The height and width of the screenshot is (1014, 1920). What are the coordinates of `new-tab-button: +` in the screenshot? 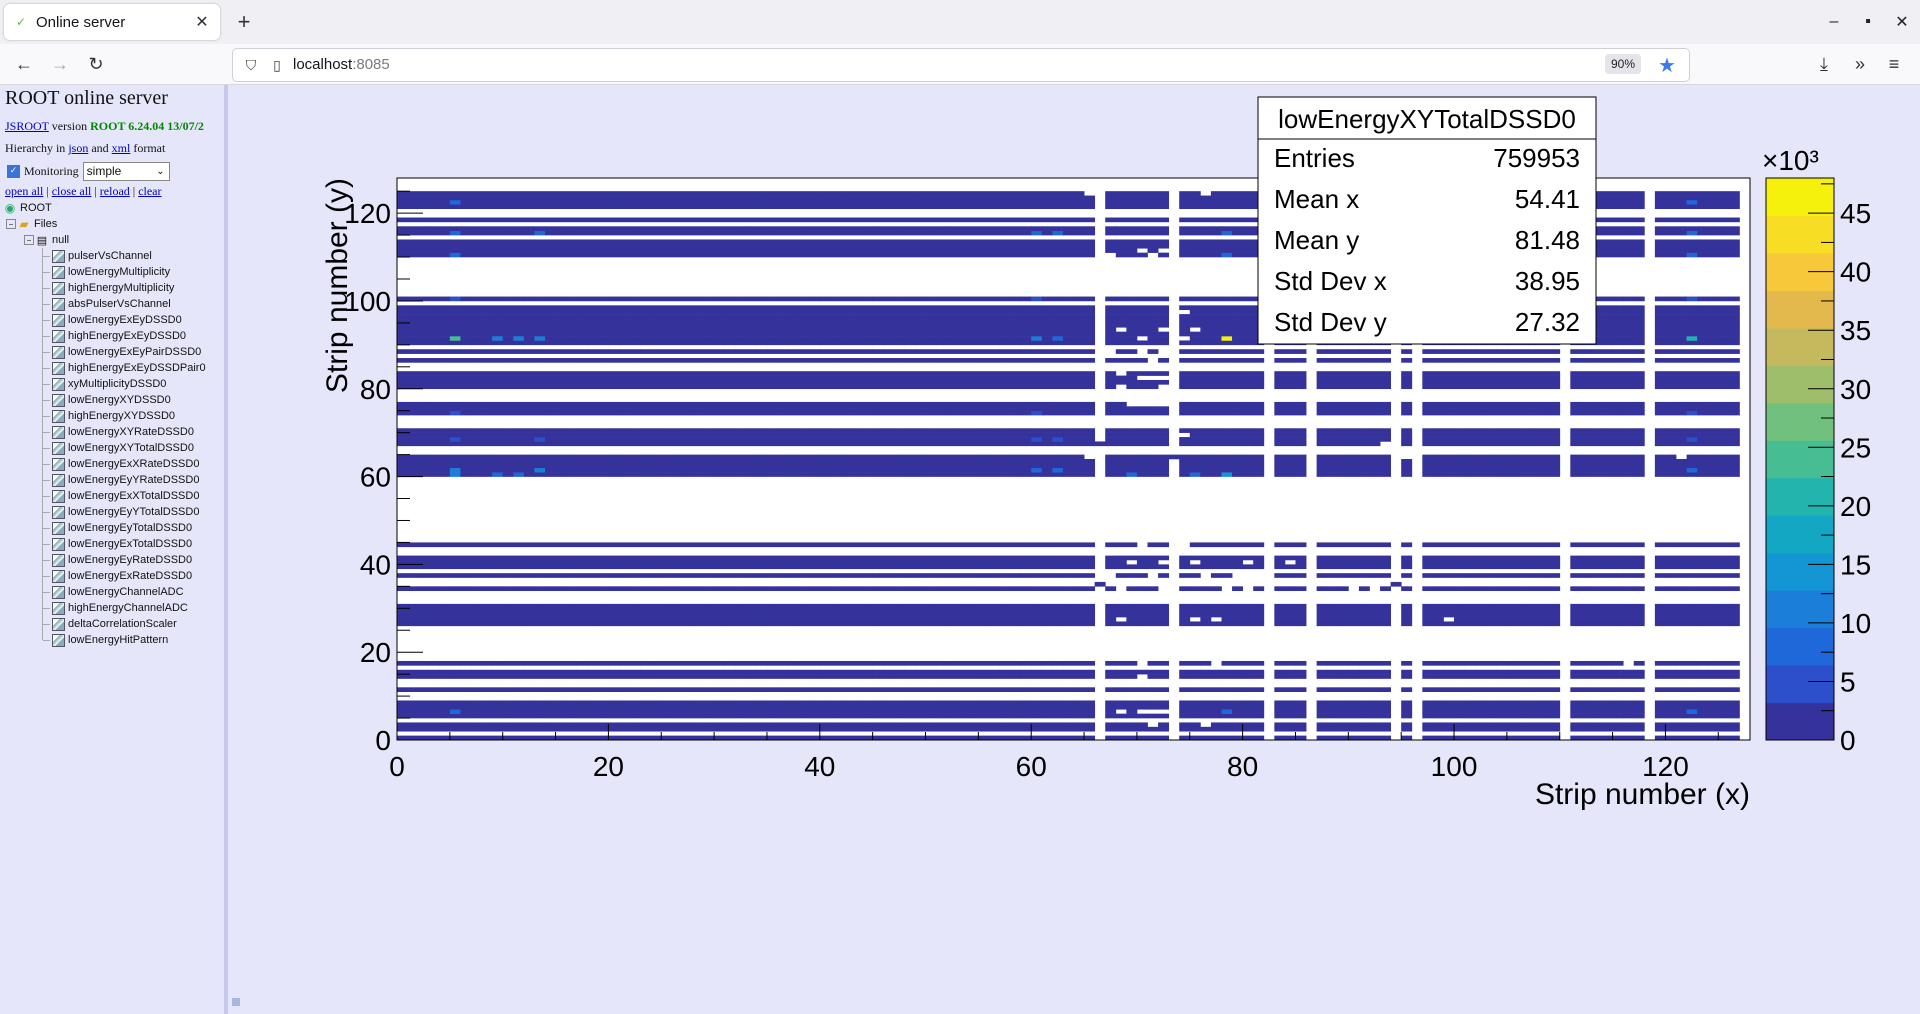 It's located at (244, 21).